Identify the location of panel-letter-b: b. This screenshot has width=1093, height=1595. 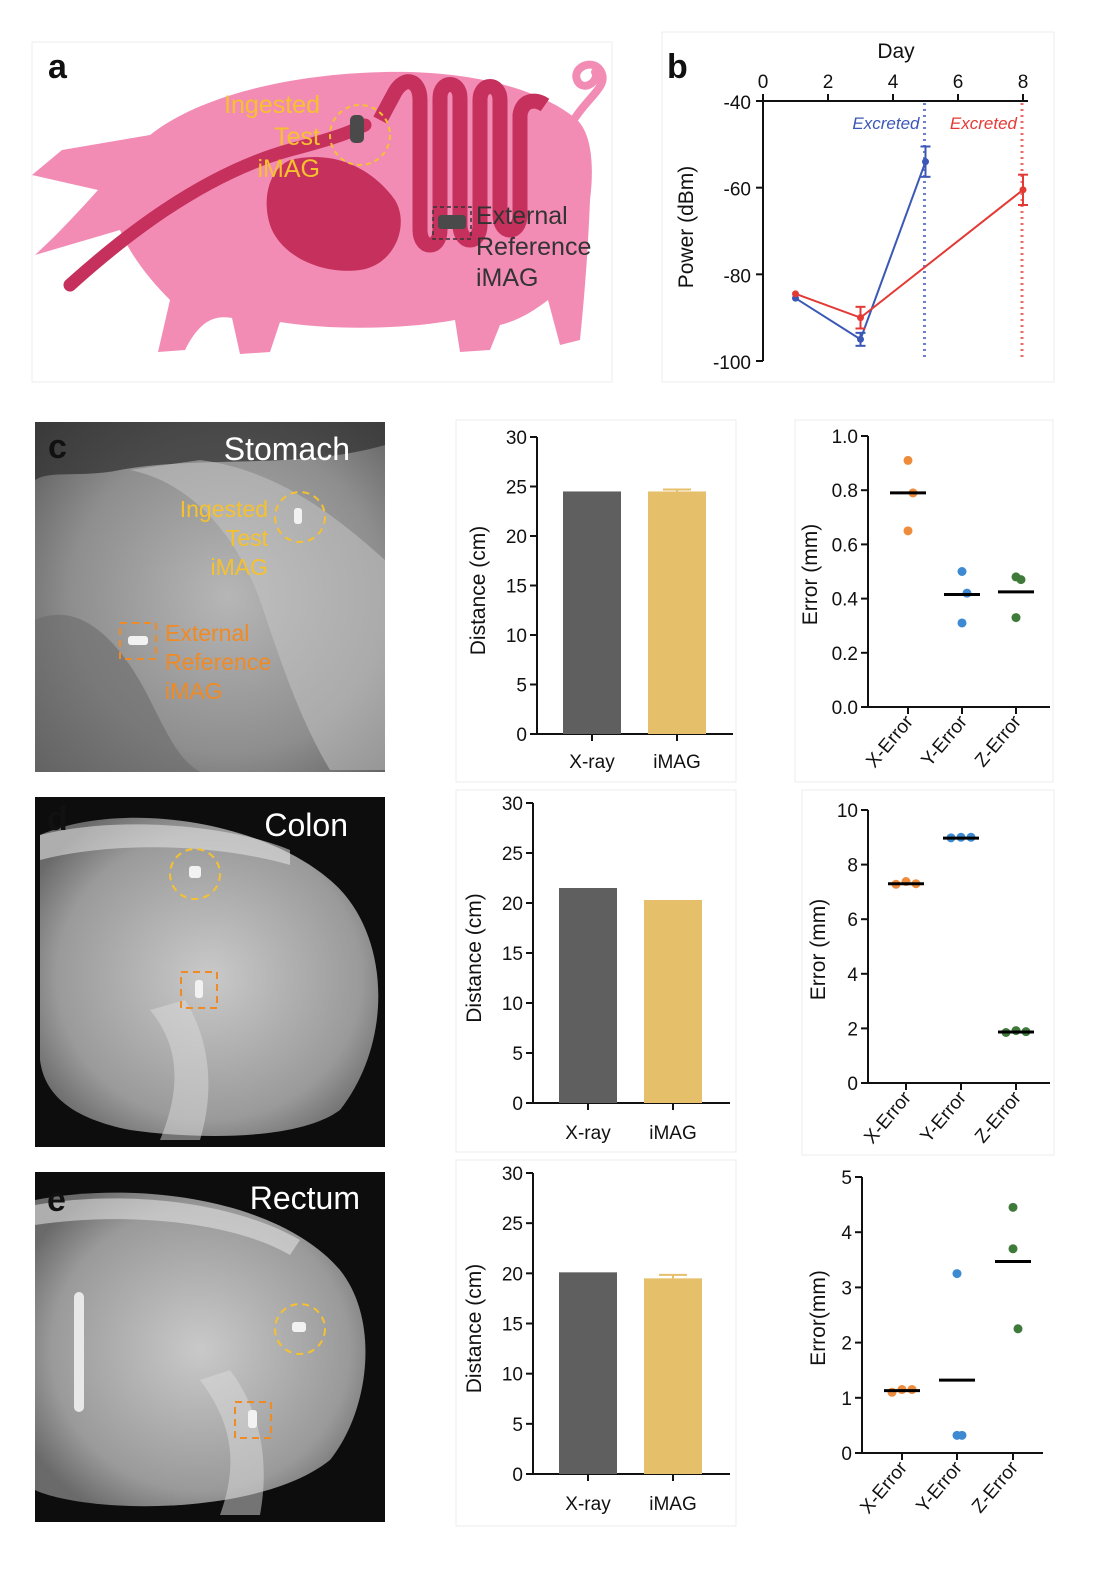
(677, 67).